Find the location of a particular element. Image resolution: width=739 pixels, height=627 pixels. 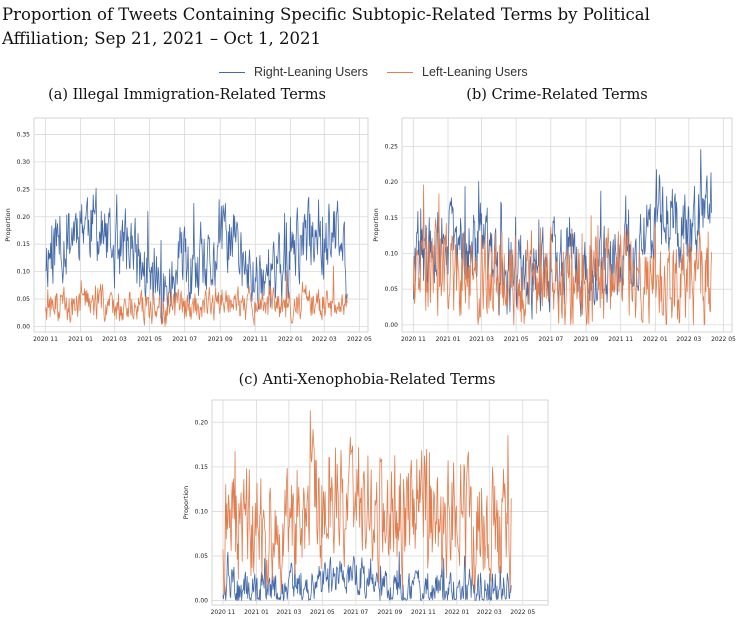

panel-a-title: (a) Illegal Immigration-Related Terms is located at coordinates (187, 95).